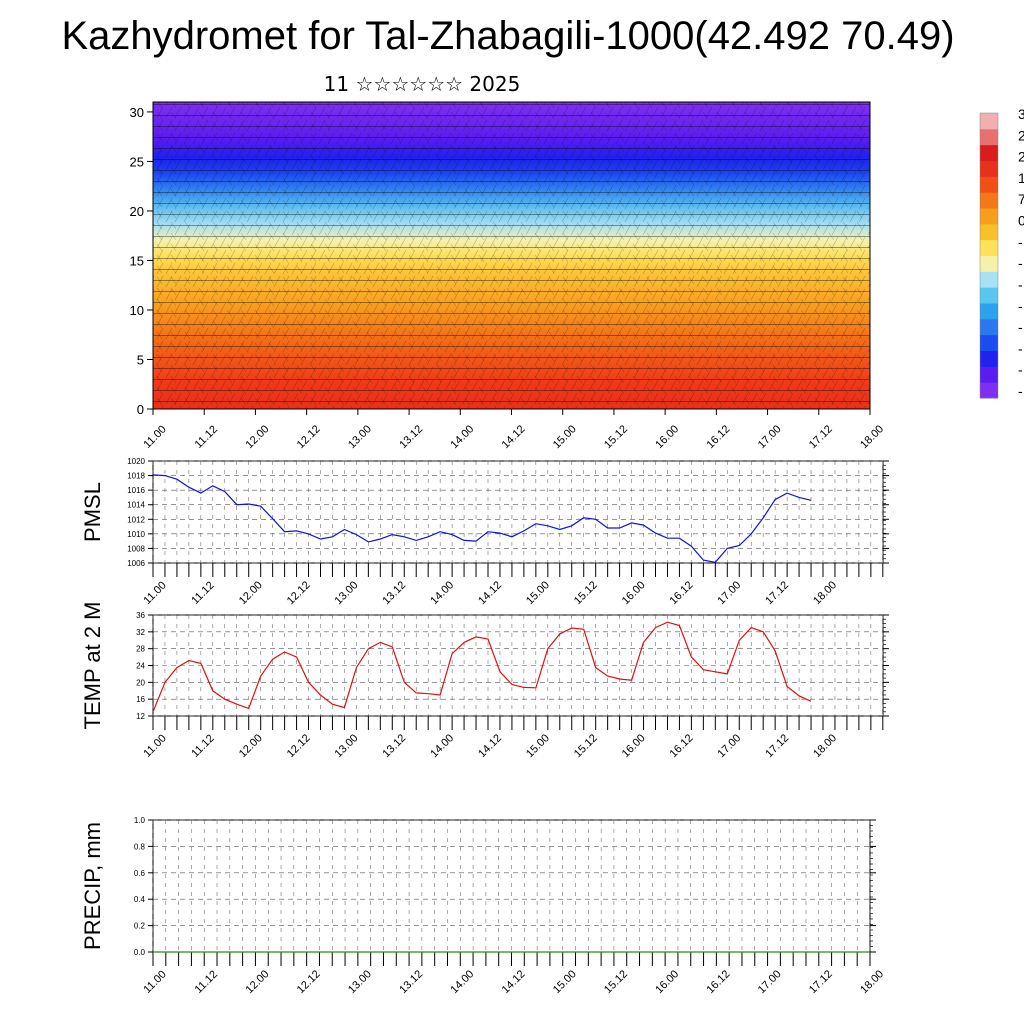  Describe the element at coordinates (309, 982) in the screenshot. I see `precip-x-tick-label: 12.12` at that location.